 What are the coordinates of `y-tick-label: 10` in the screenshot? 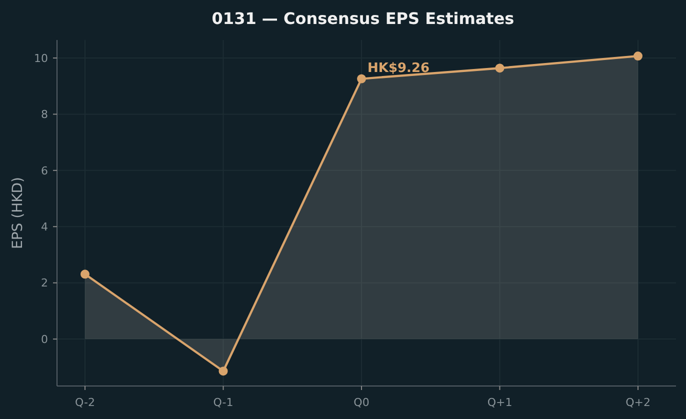 It's located at (41, 58).